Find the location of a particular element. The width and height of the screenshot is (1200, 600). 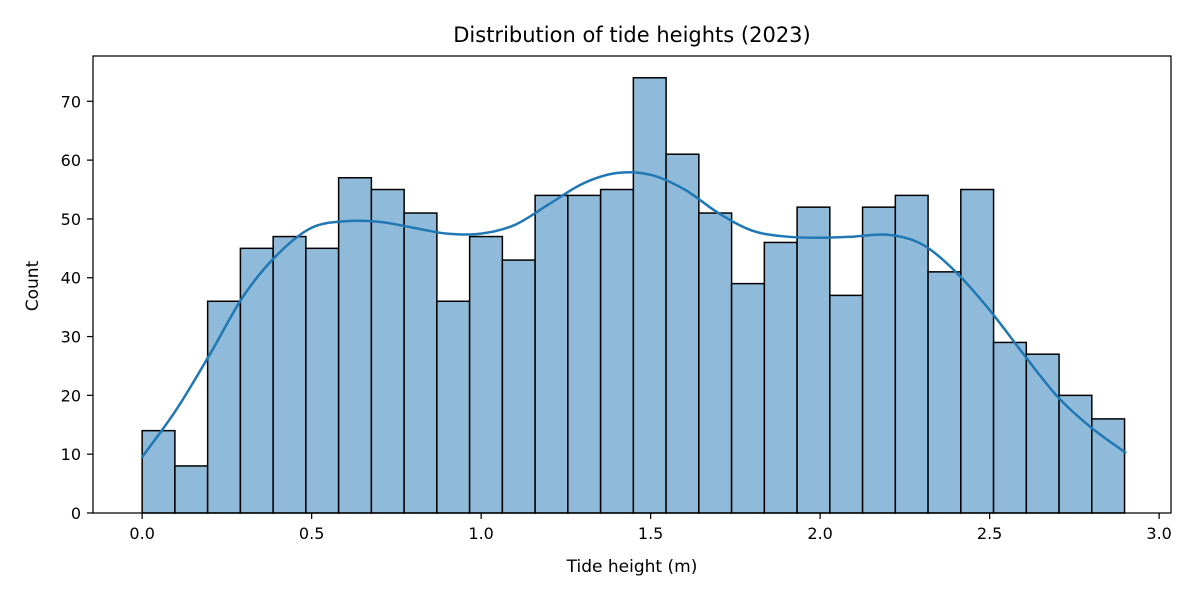

x-axis: 0.0 0.5 1.0 1.5 2.0 2.5 3.0 is located at coordinates (650, 528).